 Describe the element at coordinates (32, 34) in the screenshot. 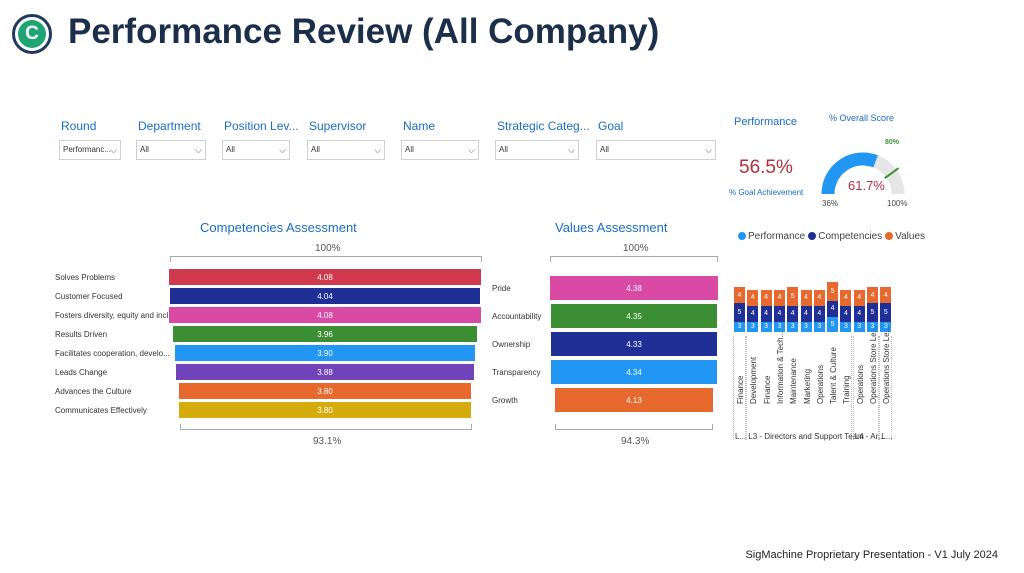

I see `company-logo: C` at that location.